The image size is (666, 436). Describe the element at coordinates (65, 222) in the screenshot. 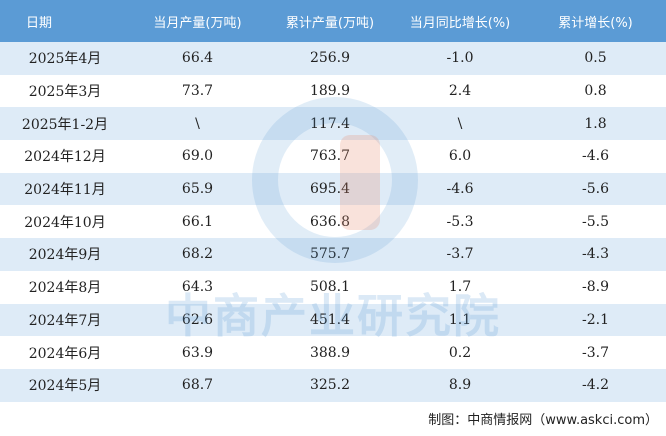

I see `table-cell: 2024年10月` at that location.